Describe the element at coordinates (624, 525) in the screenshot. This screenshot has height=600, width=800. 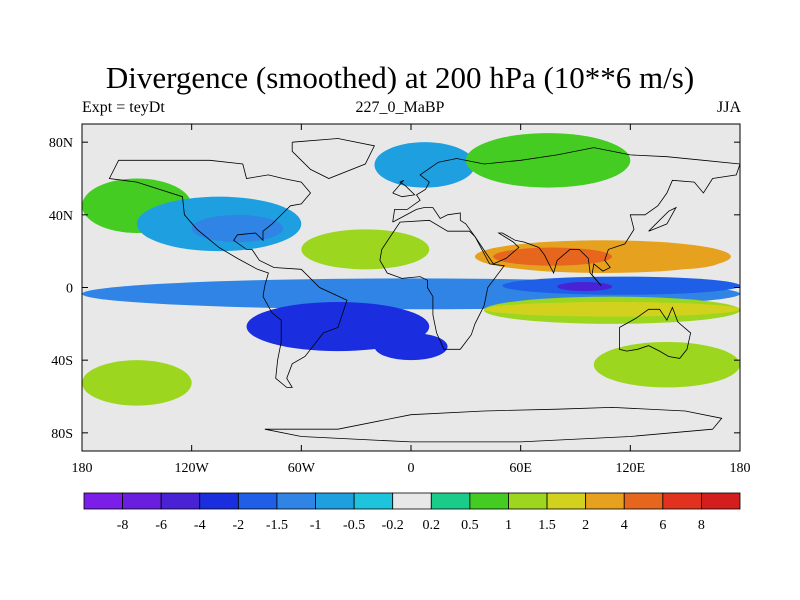
I see `colorbar-label: 4` at that location.